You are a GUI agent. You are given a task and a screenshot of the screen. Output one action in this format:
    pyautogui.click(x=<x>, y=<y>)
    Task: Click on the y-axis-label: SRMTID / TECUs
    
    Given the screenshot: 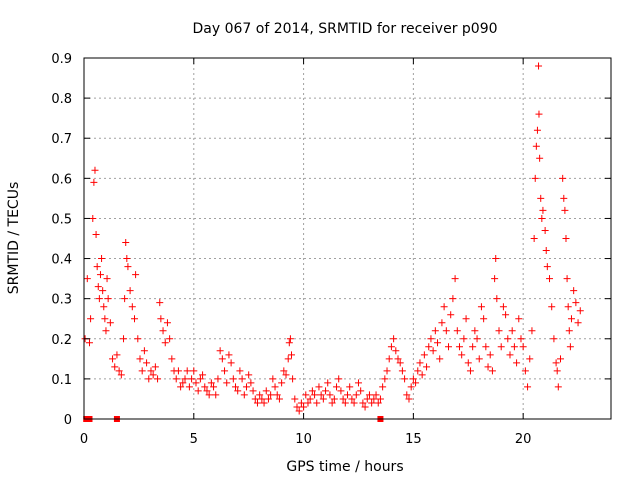 What is the action you would take?
    pyautogui.click(x=14, y=238)
    